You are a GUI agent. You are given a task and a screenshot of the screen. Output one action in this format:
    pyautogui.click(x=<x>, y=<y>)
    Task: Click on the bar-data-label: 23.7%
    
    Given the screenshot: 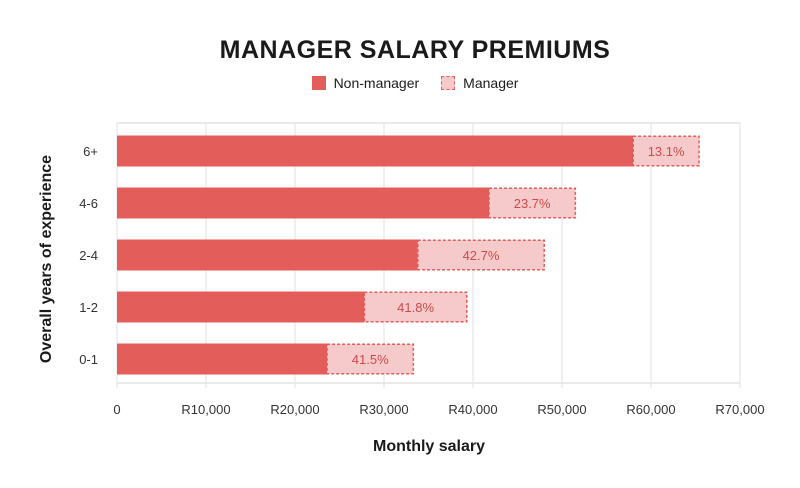 What is the action you would take?
    pyautogui.click(x=532, y=203)
    